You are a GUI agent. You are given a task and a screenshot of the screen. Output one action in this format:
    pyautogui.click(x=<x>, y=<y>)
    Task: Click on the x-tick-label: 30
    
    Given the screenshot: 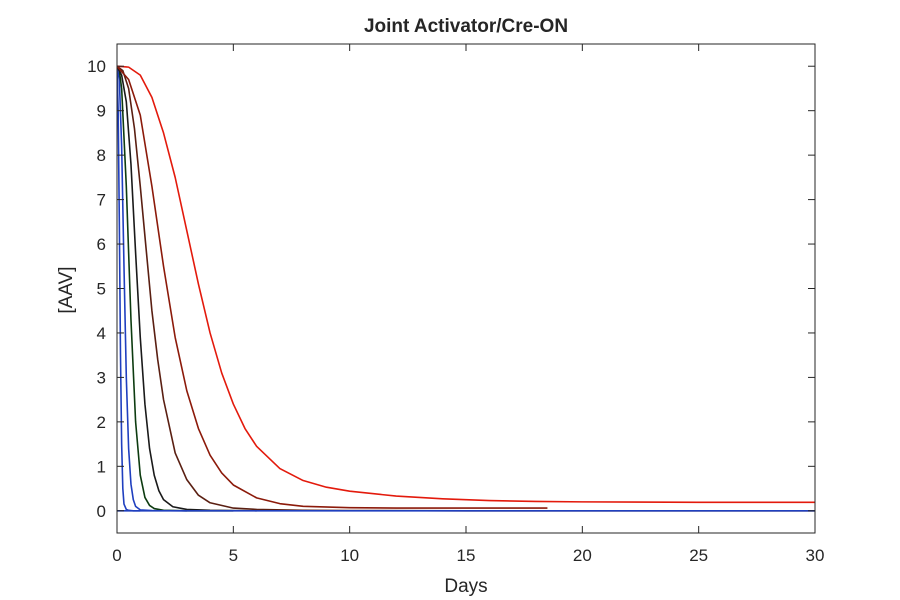 What is the action you would take?
    pyautogui.click(x=815, y=555)
    